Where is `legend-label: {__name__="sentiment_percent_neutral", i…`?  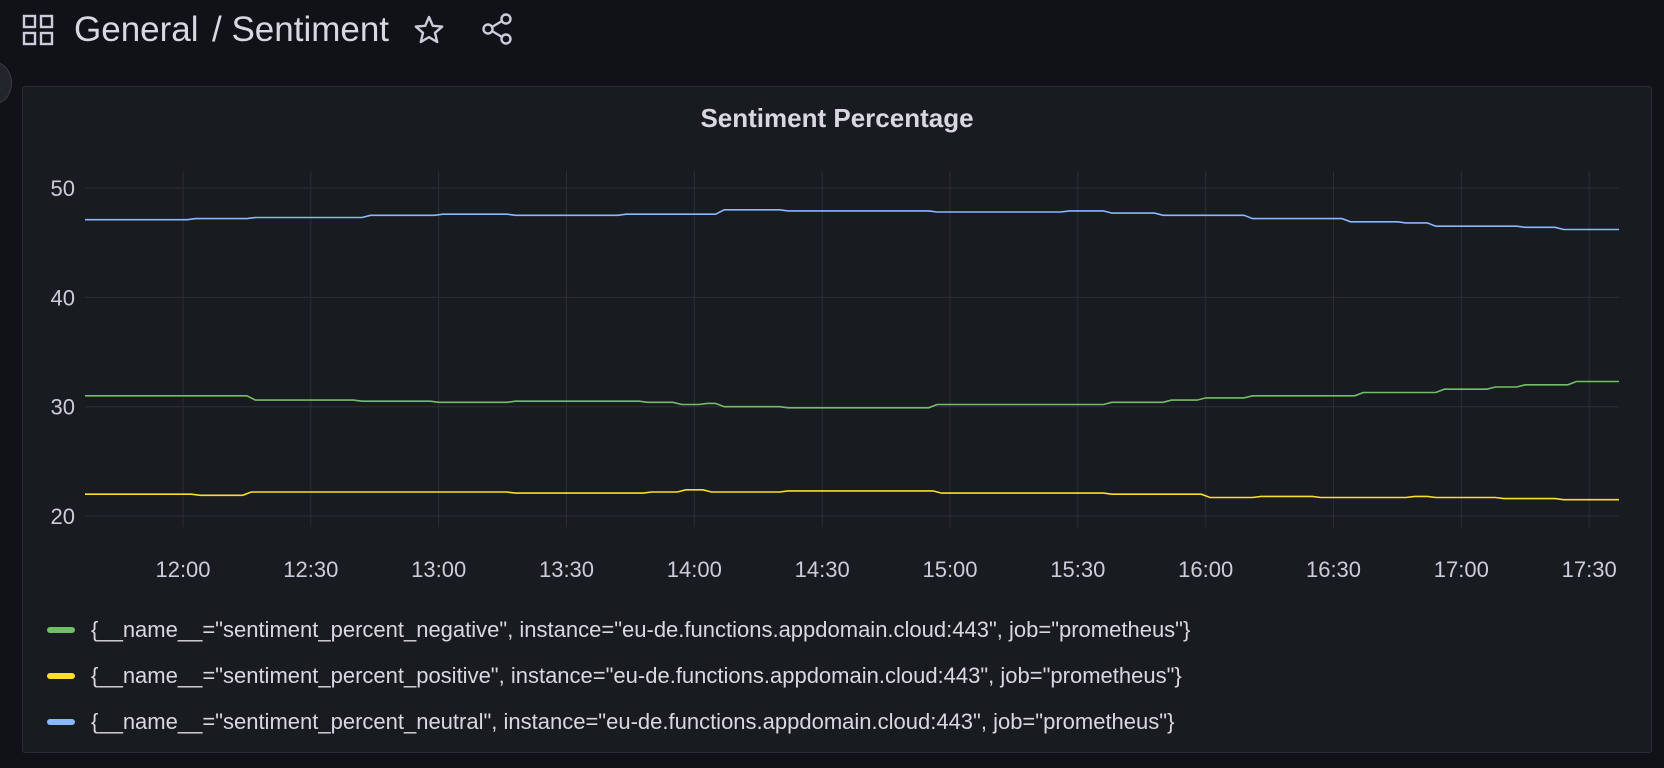
legend-label: {__name__="sentiment_percent_neutral", i… is located at coordinates (633, 721).